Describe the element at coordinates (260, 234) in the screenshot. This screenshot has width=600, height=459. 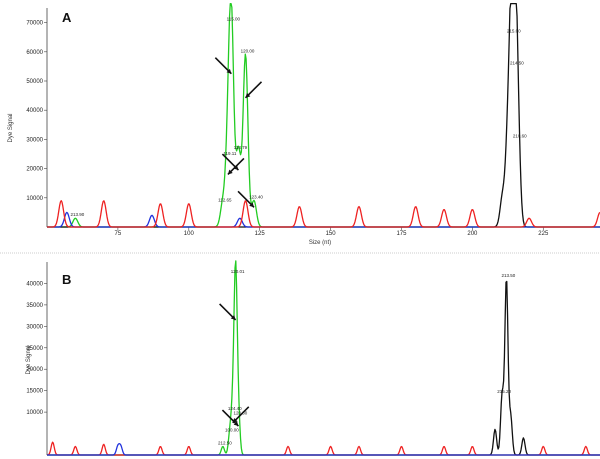
I see `x-tick-label: 125` at that location.